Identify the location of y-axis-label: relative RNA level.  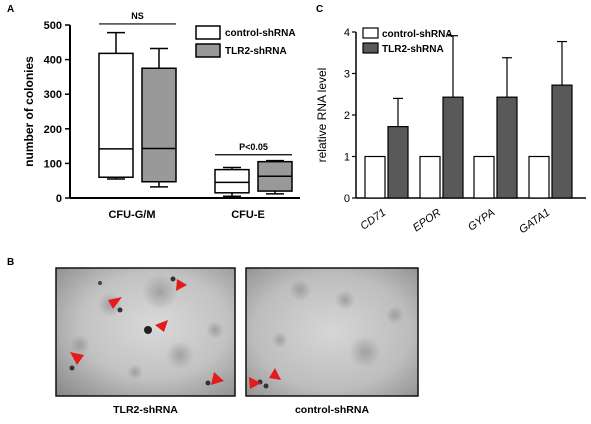
(322, 115).